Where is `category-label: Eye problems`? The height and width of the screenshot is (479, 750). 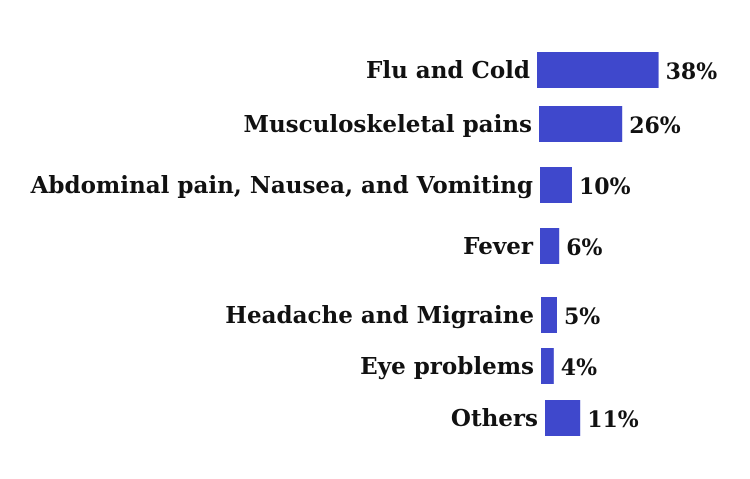
category-label: Eye problems is located at coordinates (447, 366).